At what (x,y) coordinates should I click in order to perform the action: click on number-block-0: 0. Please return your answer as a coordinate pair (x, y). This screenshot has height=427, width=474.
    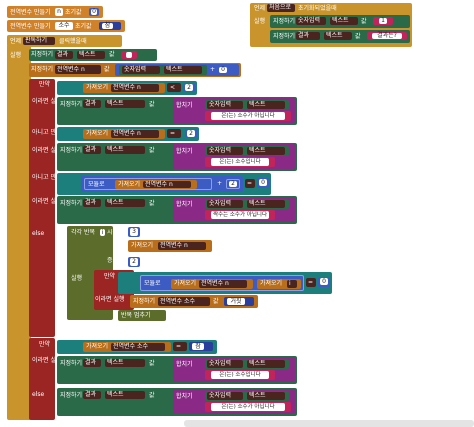
    Looking at the image, I should click on (94, 12).